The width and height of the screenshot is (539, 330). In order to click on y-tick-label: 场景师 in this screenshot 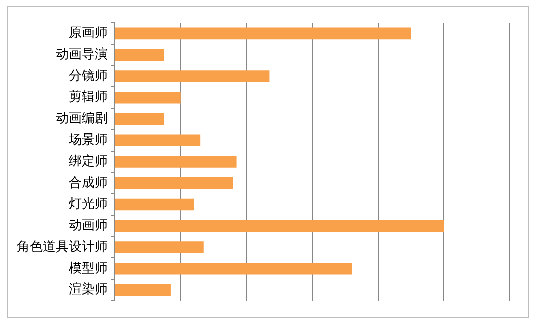, I will do `click(88, 140)`.